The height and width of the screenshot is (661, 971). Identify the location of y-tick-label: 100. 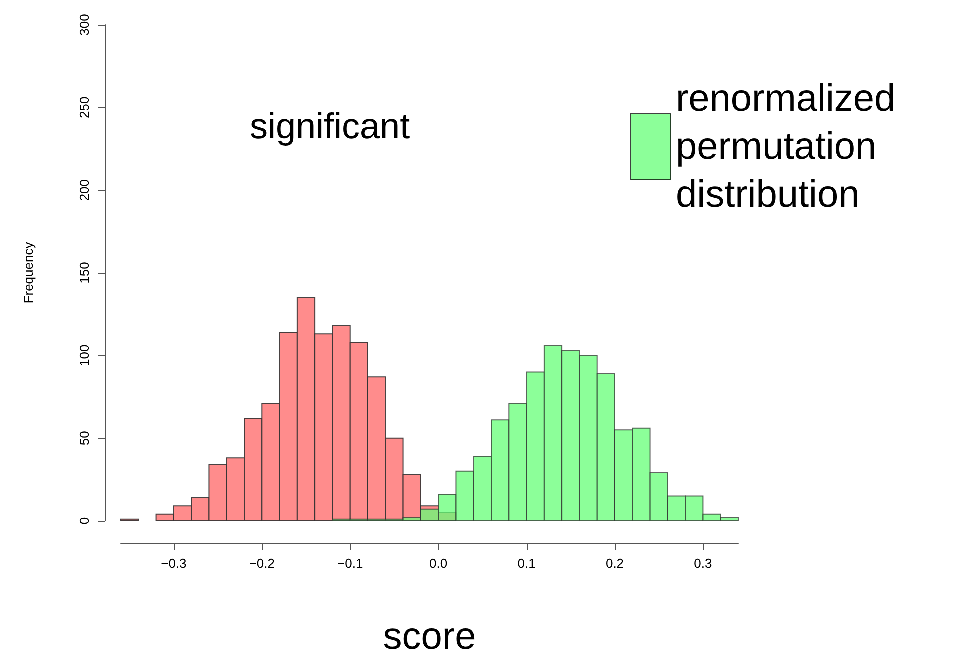
(84, 355).